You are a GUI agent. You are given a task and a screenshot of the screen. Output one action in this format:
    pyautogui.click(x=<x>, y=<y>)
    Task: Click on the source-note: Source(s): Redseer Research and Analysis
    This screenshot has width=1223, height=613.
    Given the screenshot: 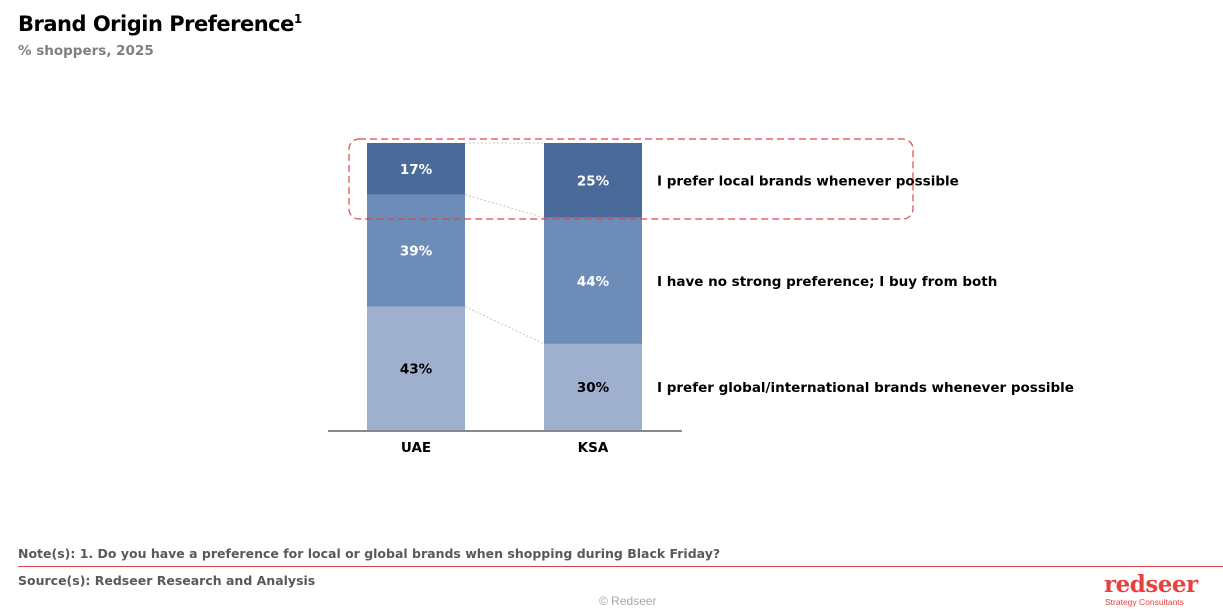 What is the action you would take?
    pyautogui.click(x=167, y=580)
    